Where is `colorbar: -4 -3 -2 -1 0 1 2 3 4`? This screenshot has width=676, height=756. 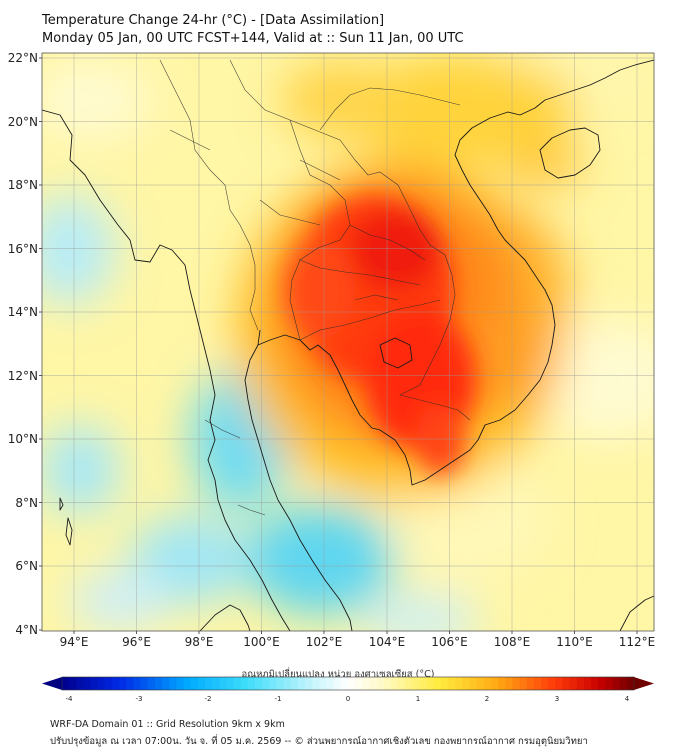
colorbar: -4 -3 -2 -1 0 1 2 3 4 is located at coordinates (348, 689).